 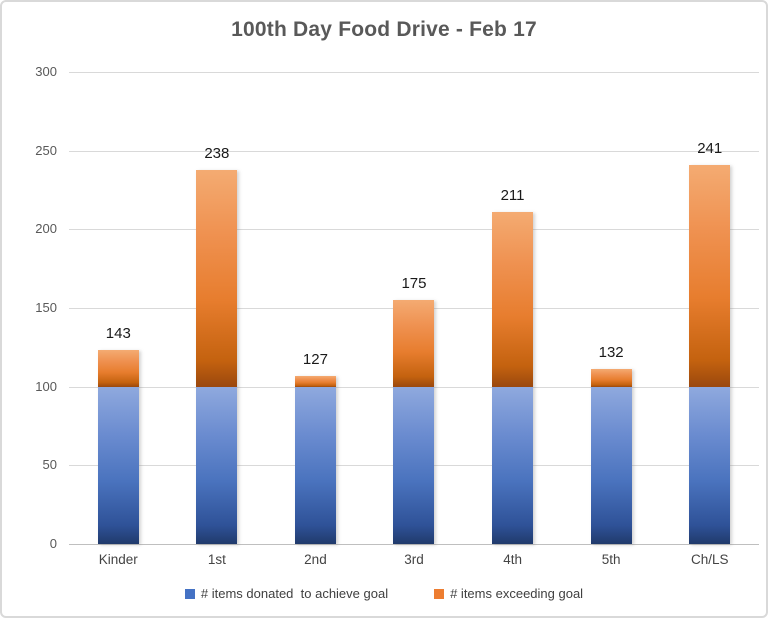 What do you see at coordinates (315, 359) in the screenshot?
I see `bar-value-label: 127` at bounding box center [315, 359].